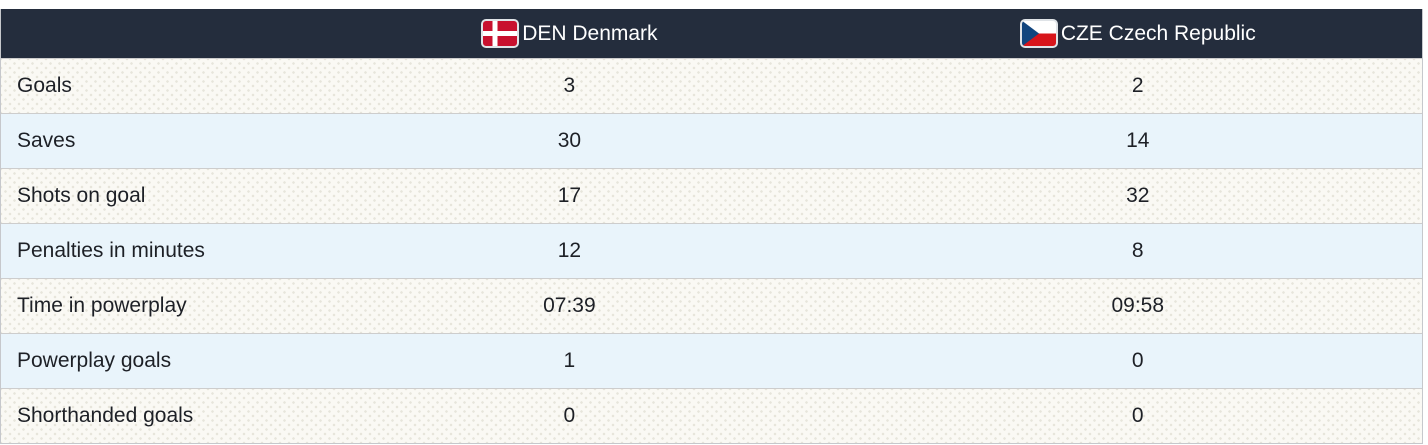 The width and height of the screenshot is (1428, 445). I want to click on stat-value-den: 3, so click(569, 85).